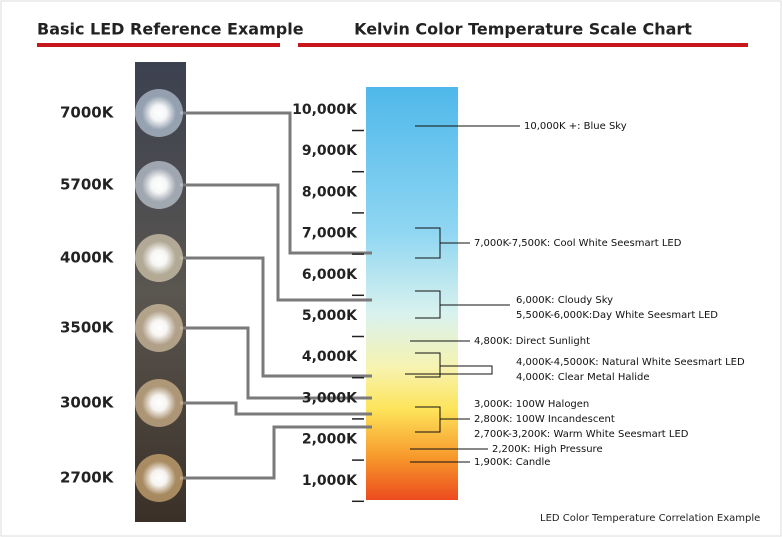 The image size is (782, 537). I want to click on annotation: 7,000K-7,500K: Cool White Seesmart LED, so click(578, 243).